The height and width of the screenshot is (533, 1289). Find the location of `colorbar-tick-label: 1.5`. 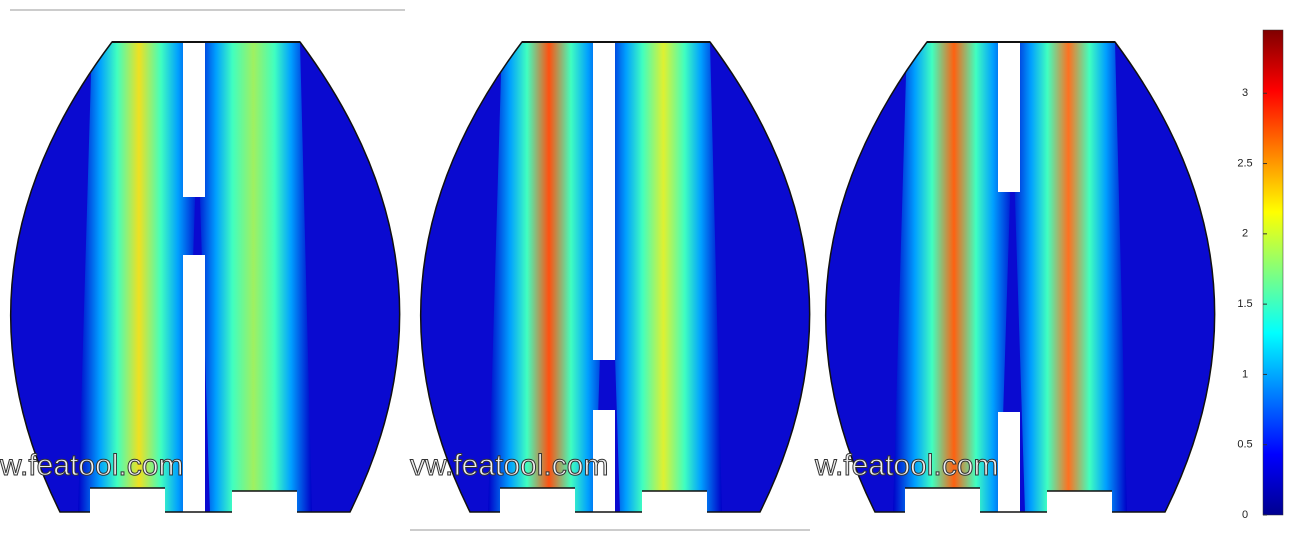

colorbar-tick-label: 1.5 is located at coordinates (1244, 304).